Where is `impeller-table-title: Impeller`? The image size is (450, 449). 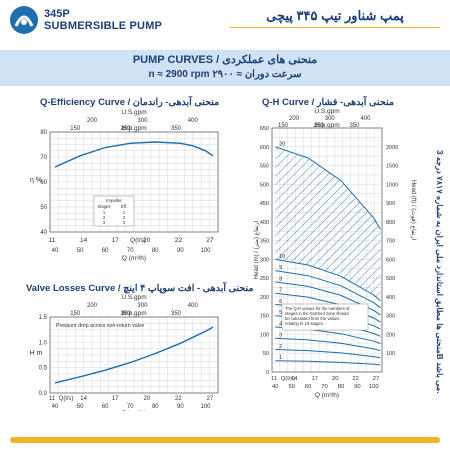
impeller-table-title: Impeller is located at coordinates (114, 200).